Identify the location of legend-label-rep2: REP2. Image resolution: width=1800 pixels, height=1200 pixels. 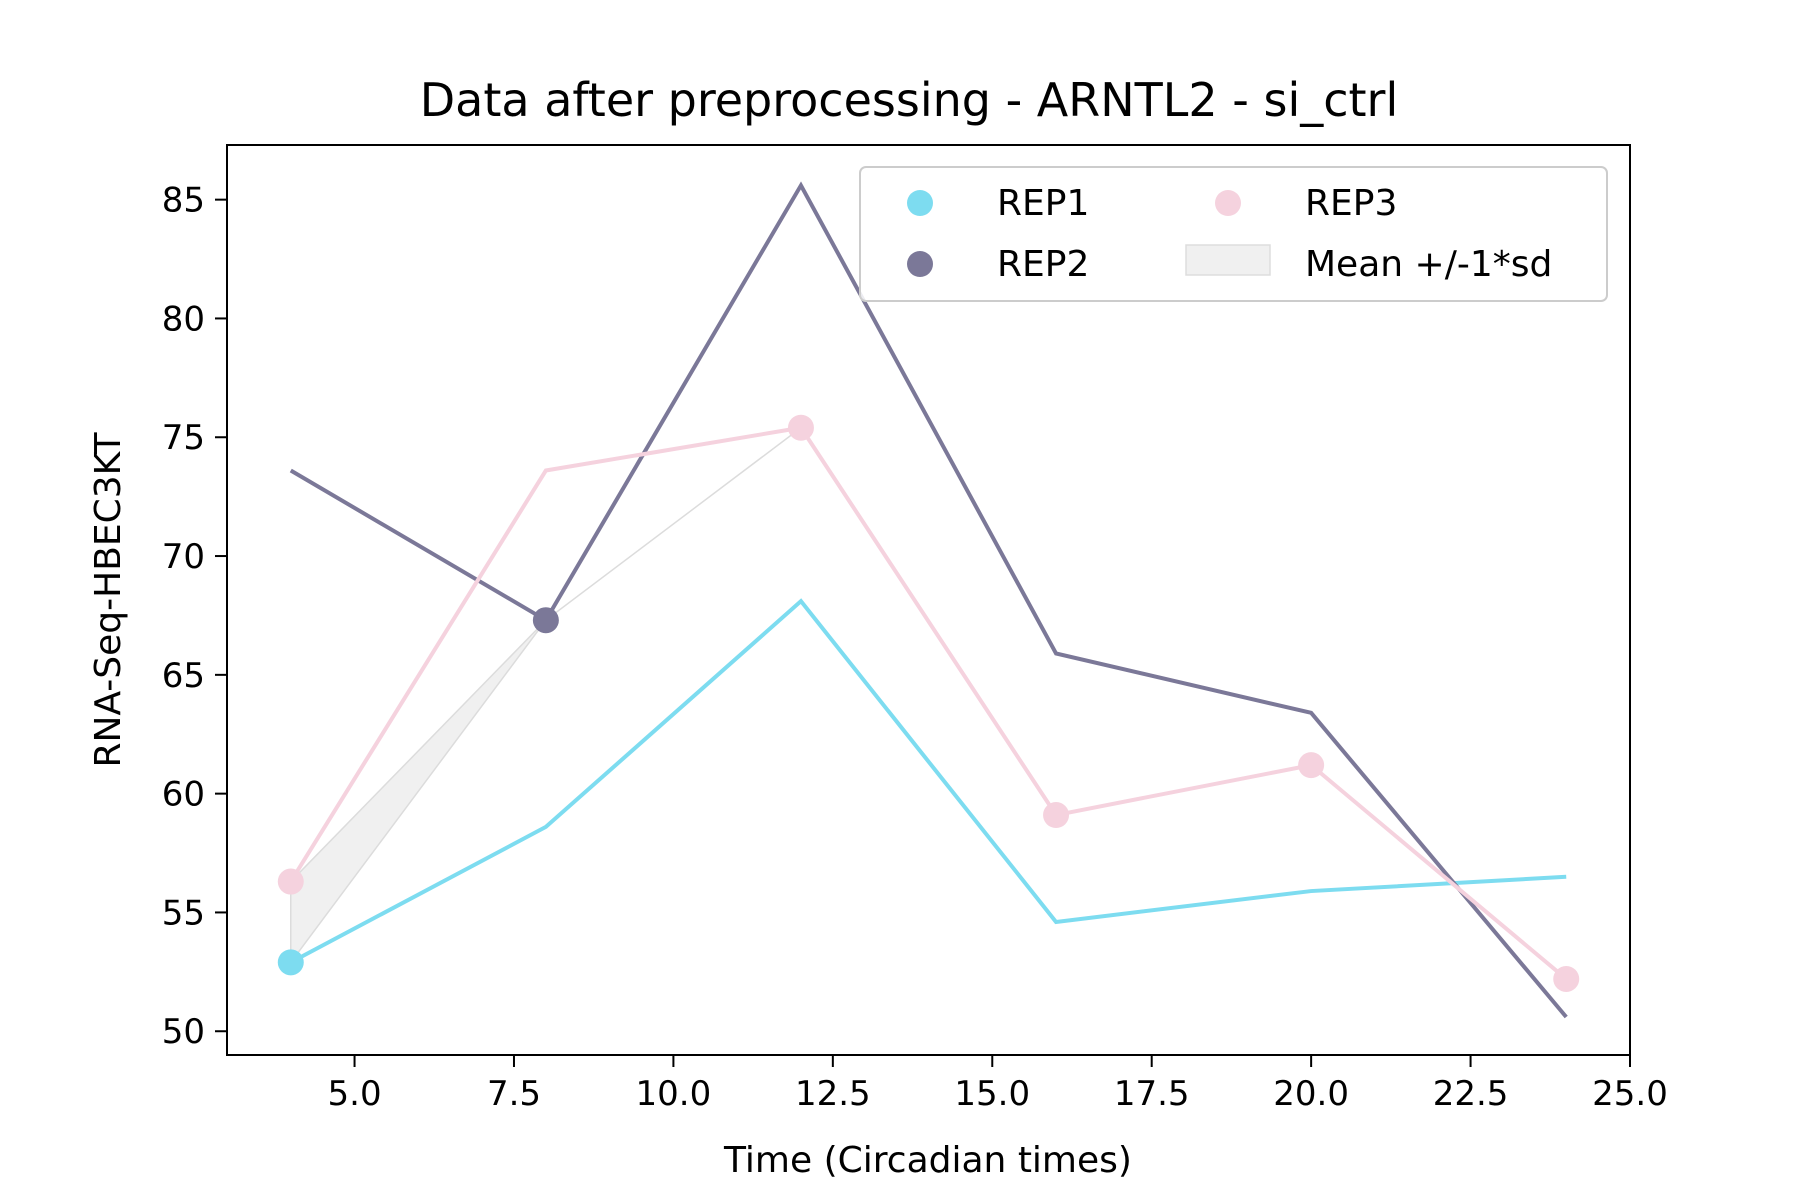
(1043, 264).